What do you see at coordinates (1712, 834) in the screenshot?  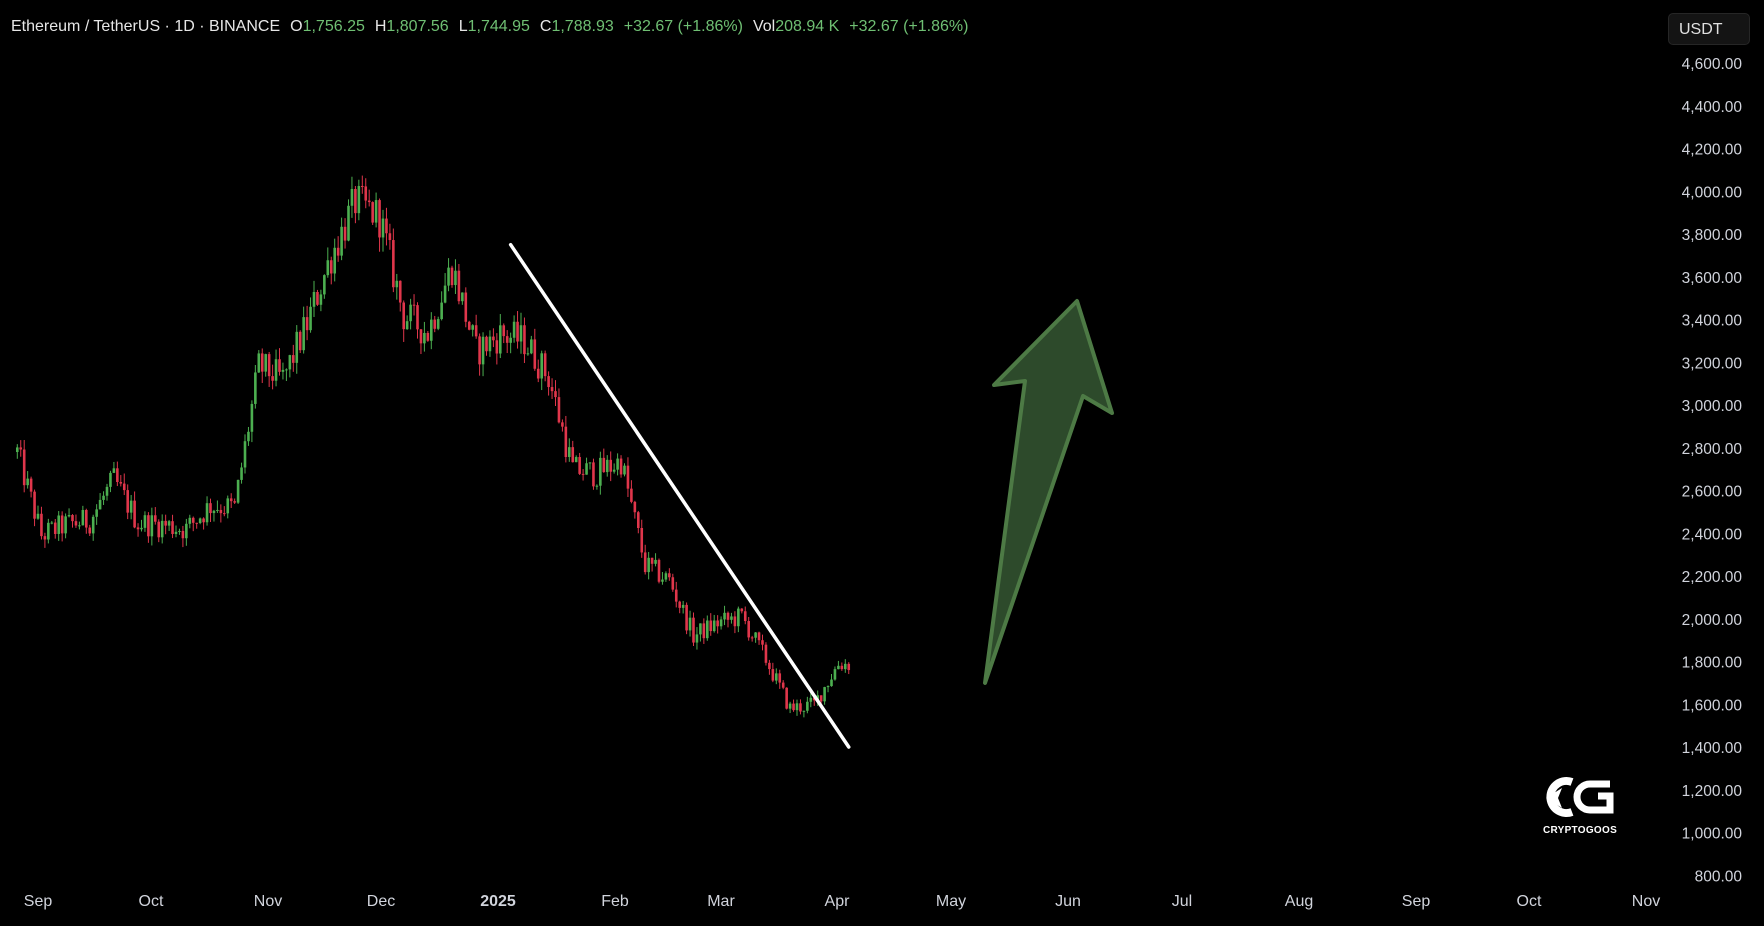 I see `y-tick-label: 1,000.00` at bounding box center [1712, 834].